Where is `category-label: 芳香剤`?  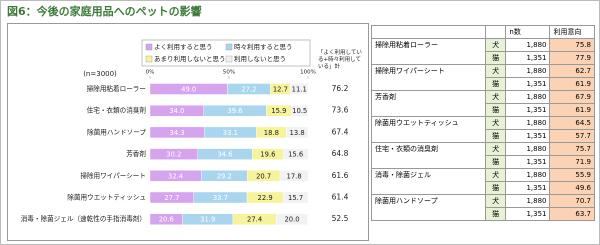 category-label: 芳香剤 is located at coordinates (136, 153).